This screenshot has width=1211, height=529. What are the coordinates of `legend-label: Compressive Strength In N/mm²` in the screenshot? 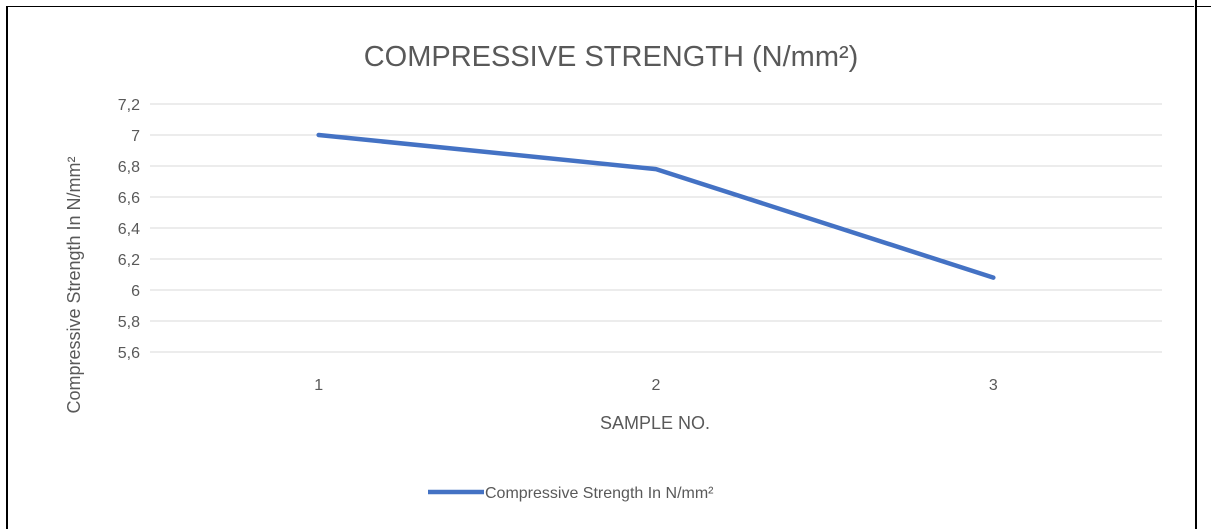 It's located at (599, 493).